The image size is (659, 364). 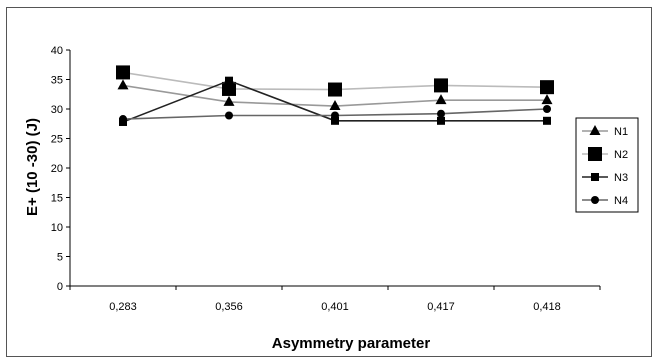 I want to click on legend-label: N1, so click(x=621, y=132).